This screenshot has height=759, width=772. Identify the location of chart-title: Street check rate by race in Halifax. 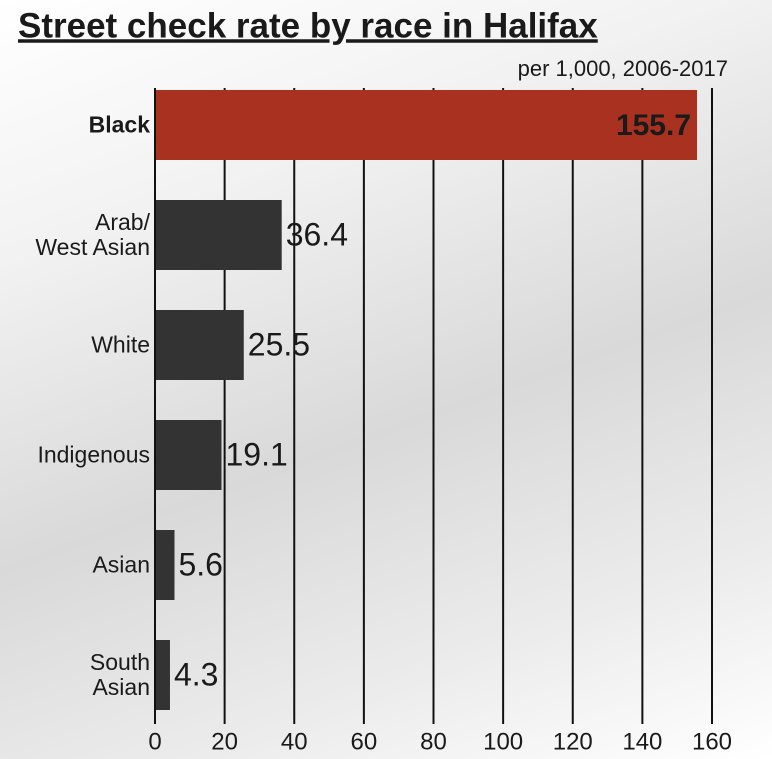
(308, 25).